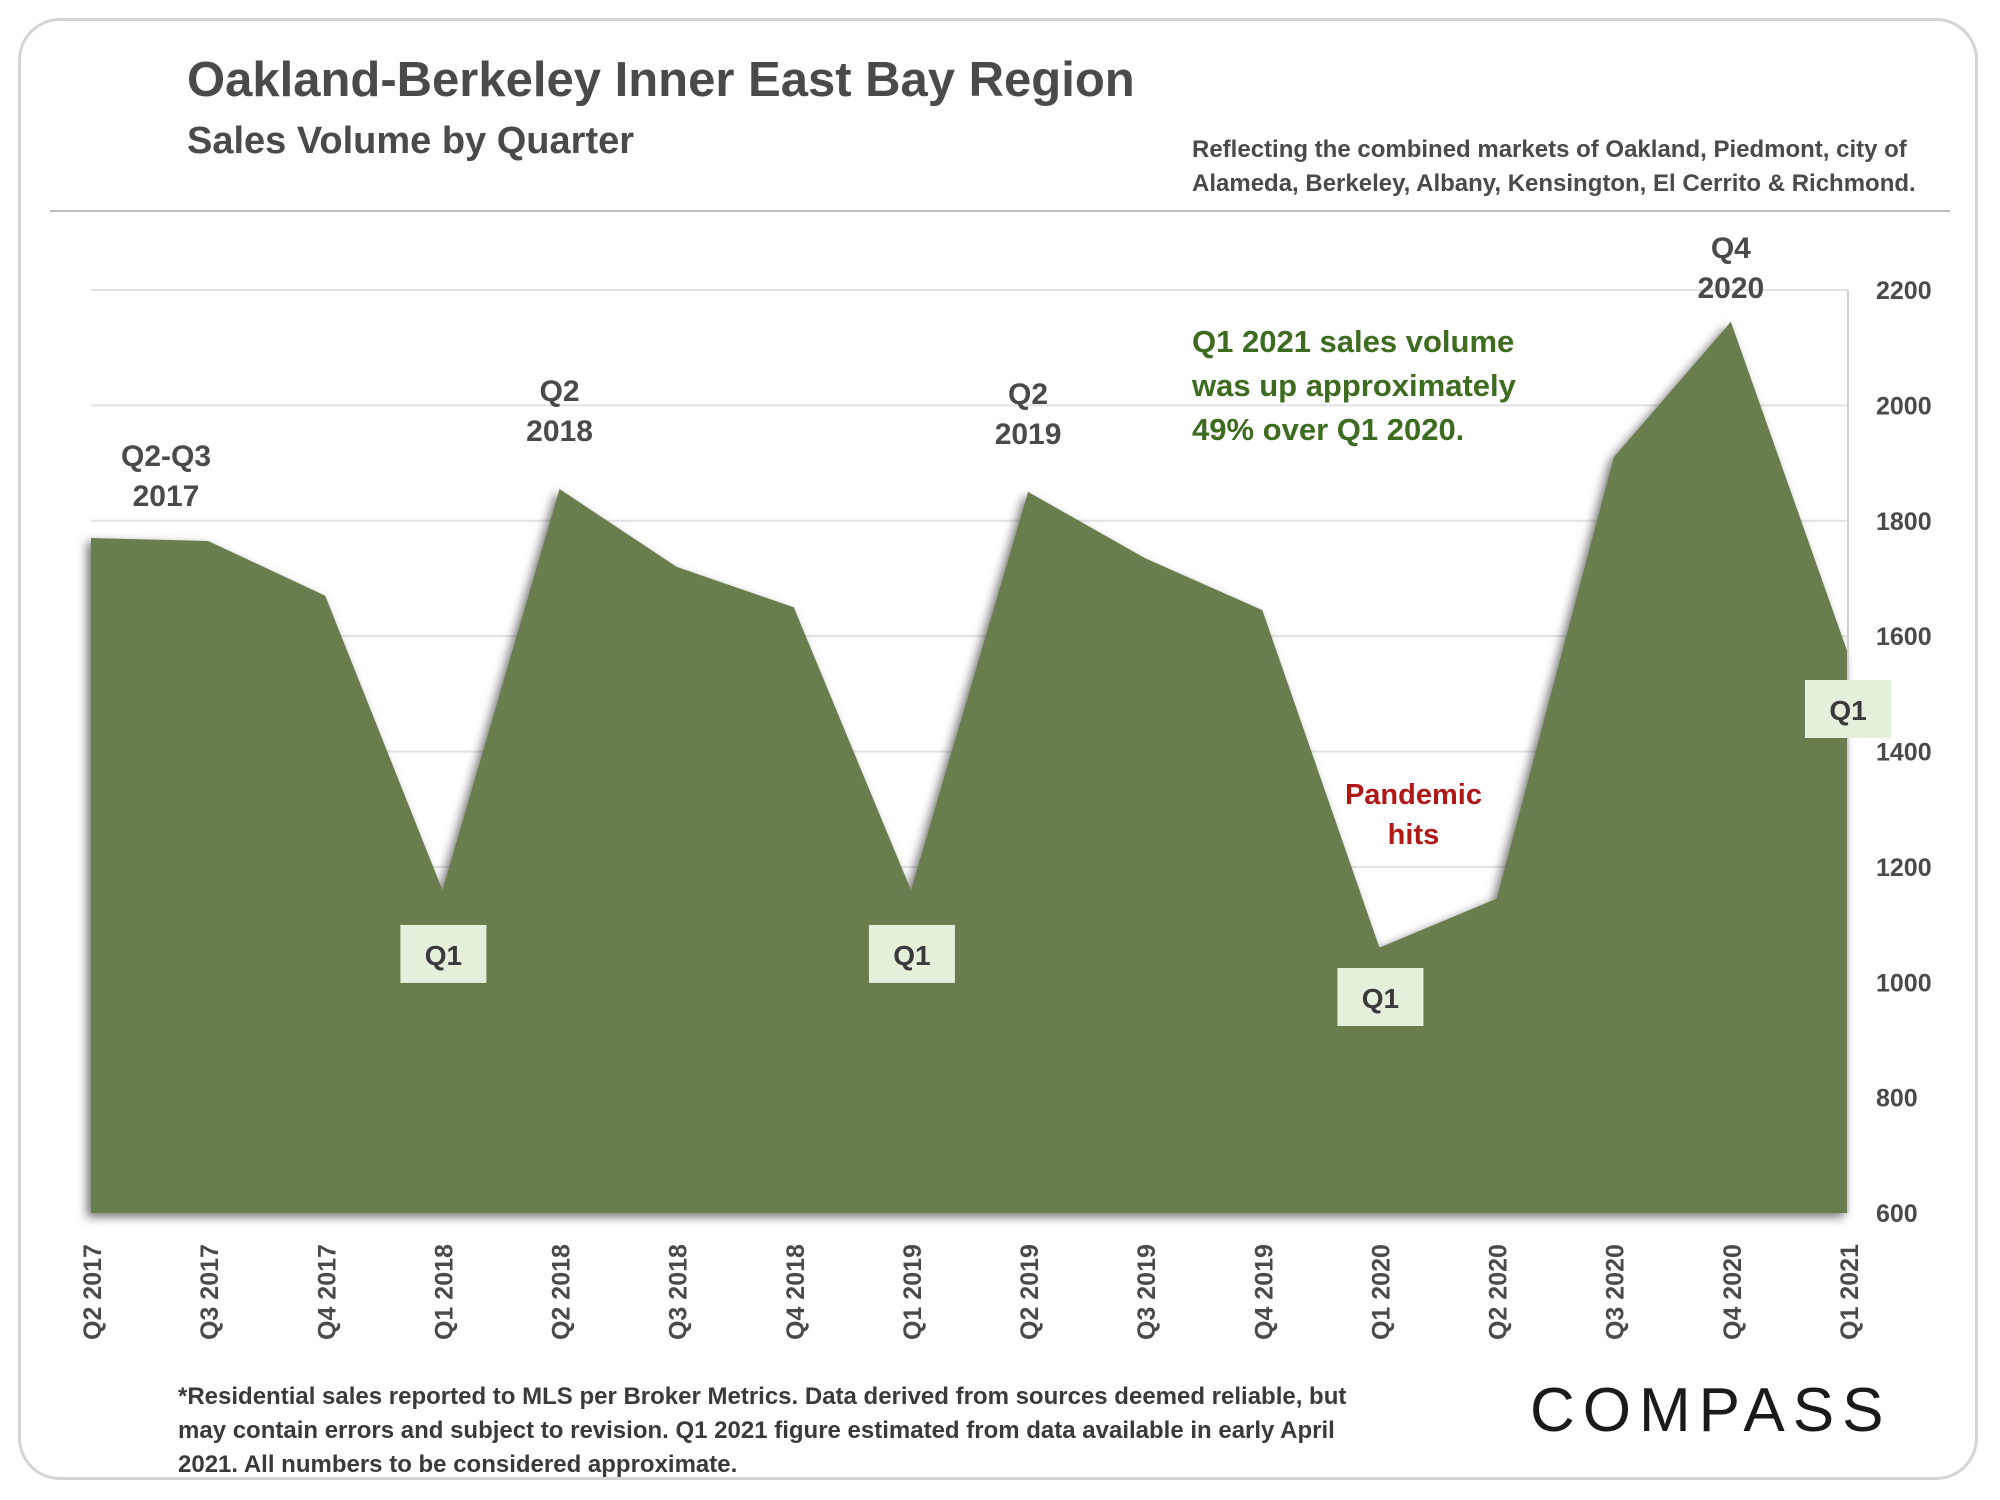 This screenshot has width=2000, height=1500. What do you see at coordinates (1904, 291) in the screenshot?
I see `y-tick-label: 2200` at bounding box center [1904, 291].